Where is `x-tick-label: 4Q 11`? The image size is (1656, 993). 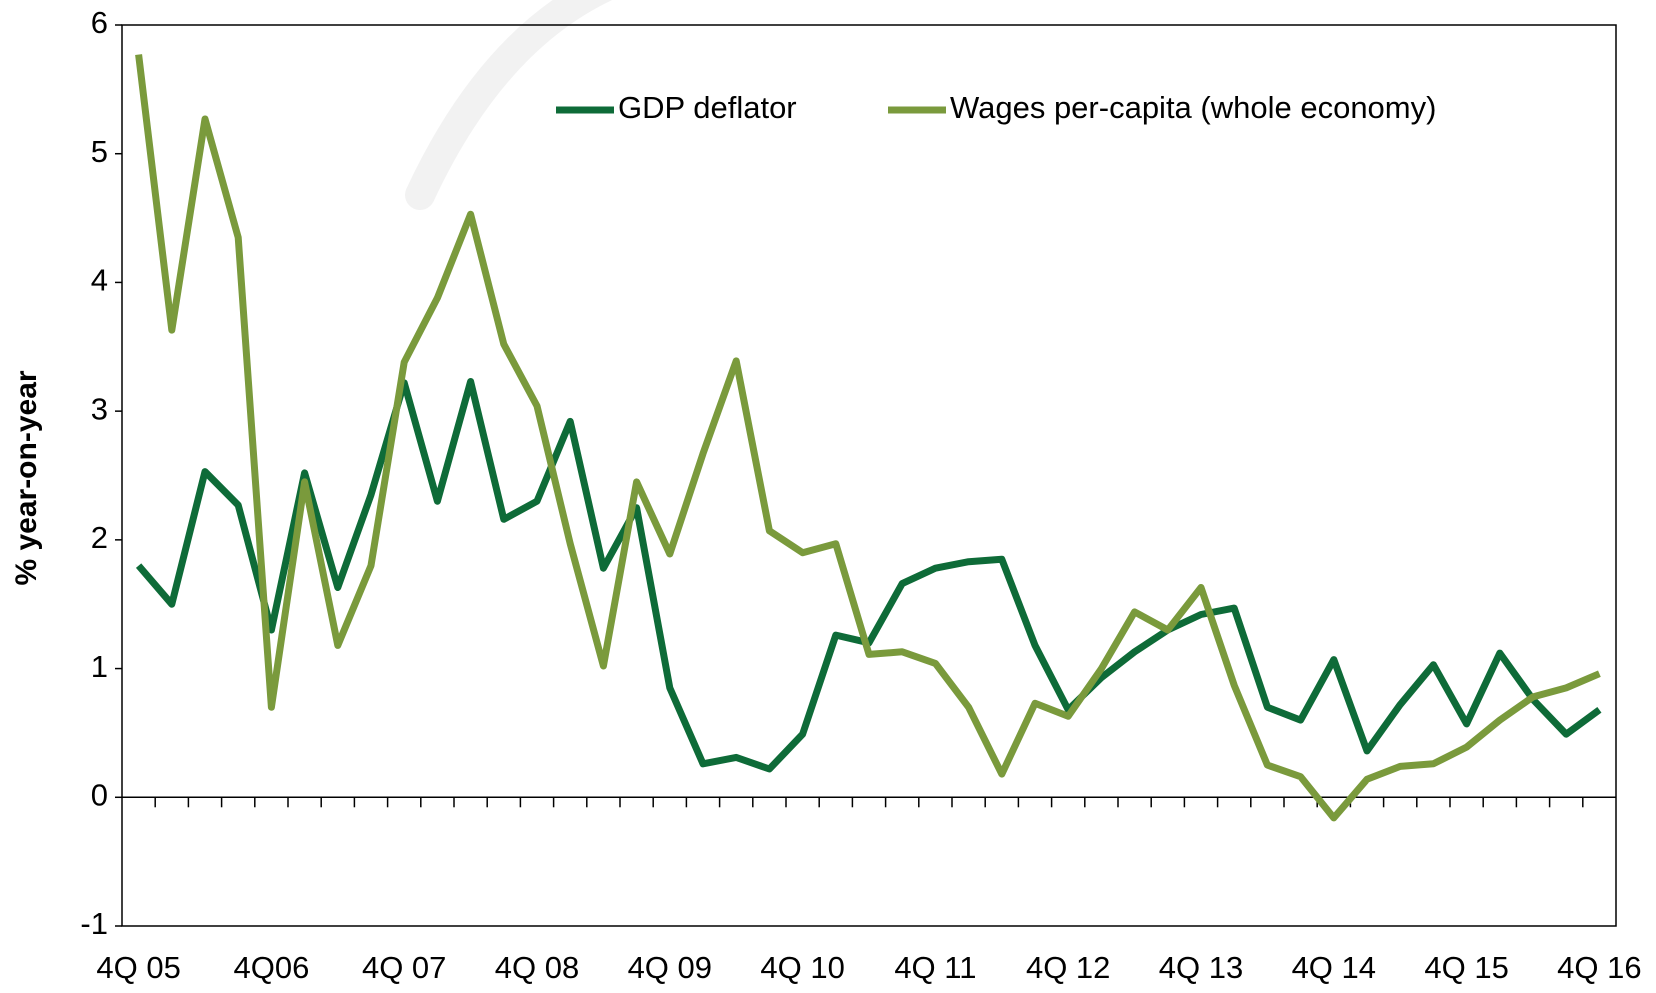
x-tick-label: 4Q 11 is located at coordinates (935, 967).